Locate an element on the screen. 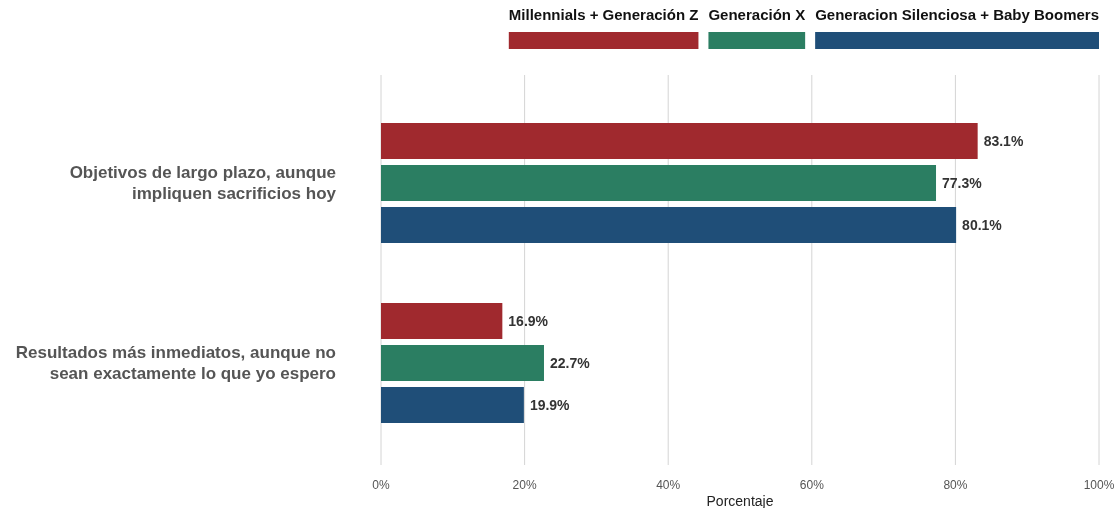  data-label: 83.1% is located at coordinates (1003, 140).